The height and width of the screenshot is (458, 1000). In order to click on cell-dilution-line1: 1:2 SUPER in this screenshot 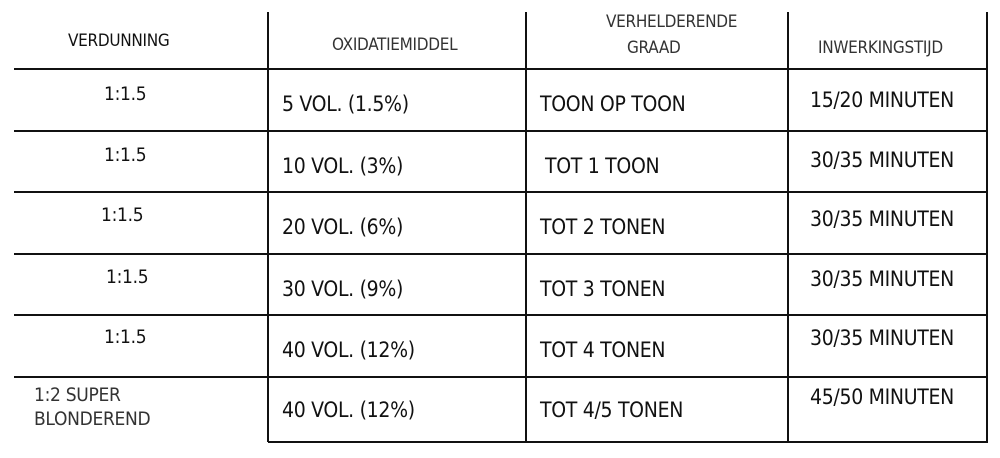, I will do `click(77, 395)`.